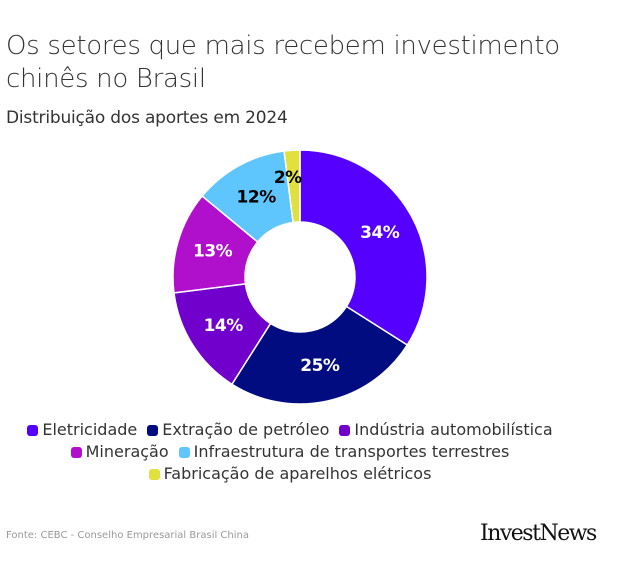 The height and width of the screenshot is (572, 624). I want to click on legend-item: Fabricação de aparelhos elétricos, so click(290, 474).